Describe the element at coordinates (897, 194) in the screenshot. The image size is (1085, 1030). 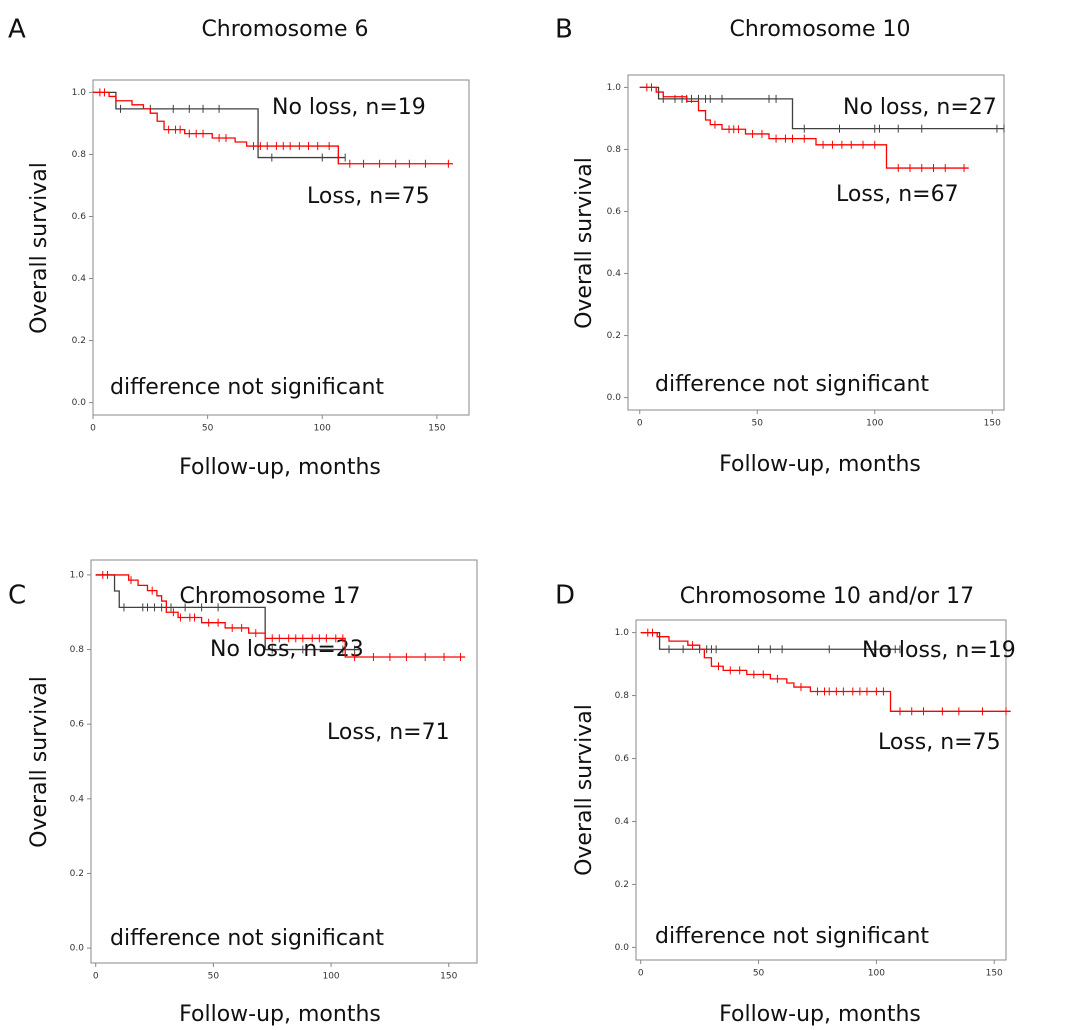
I see `series-label: Loss, n=67` at that location.